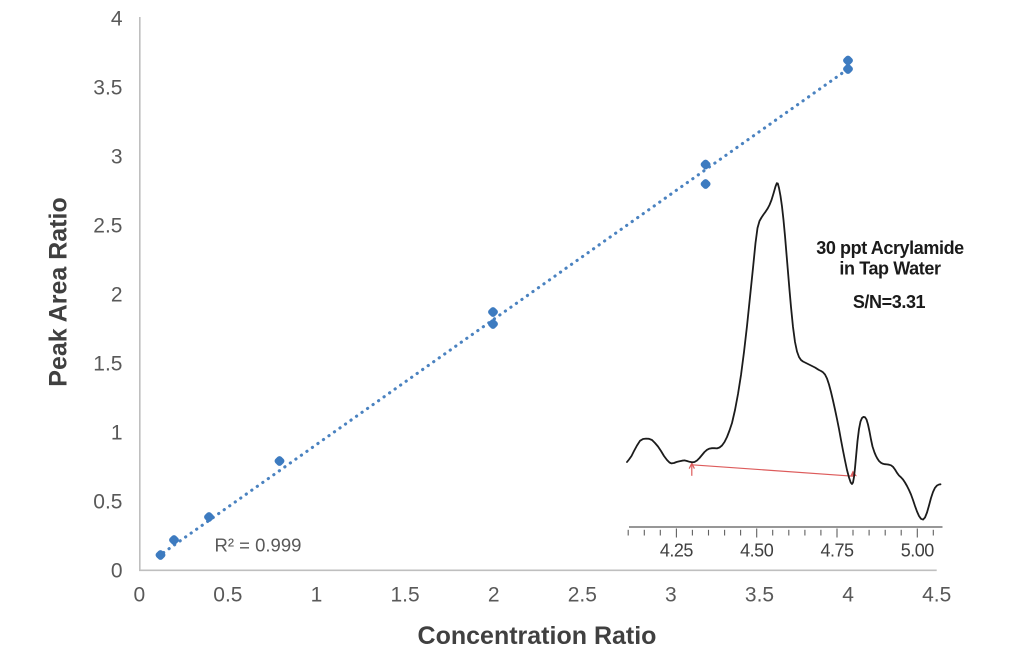  What do you see at coordinates (890, 248) in the screenshot?
I see `svg-text: 30 ppt Acrylamide` at bounding box center [890, 248].